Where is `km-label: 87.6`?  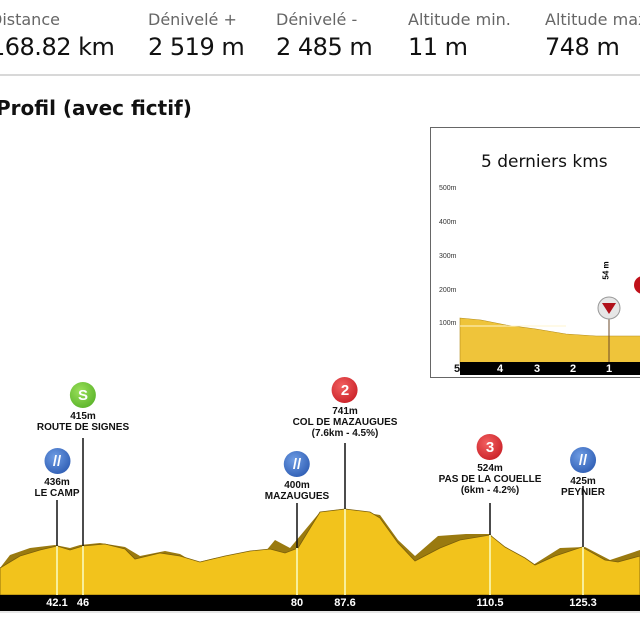 km-label: 87.6 is located at coordinates (345, 603).